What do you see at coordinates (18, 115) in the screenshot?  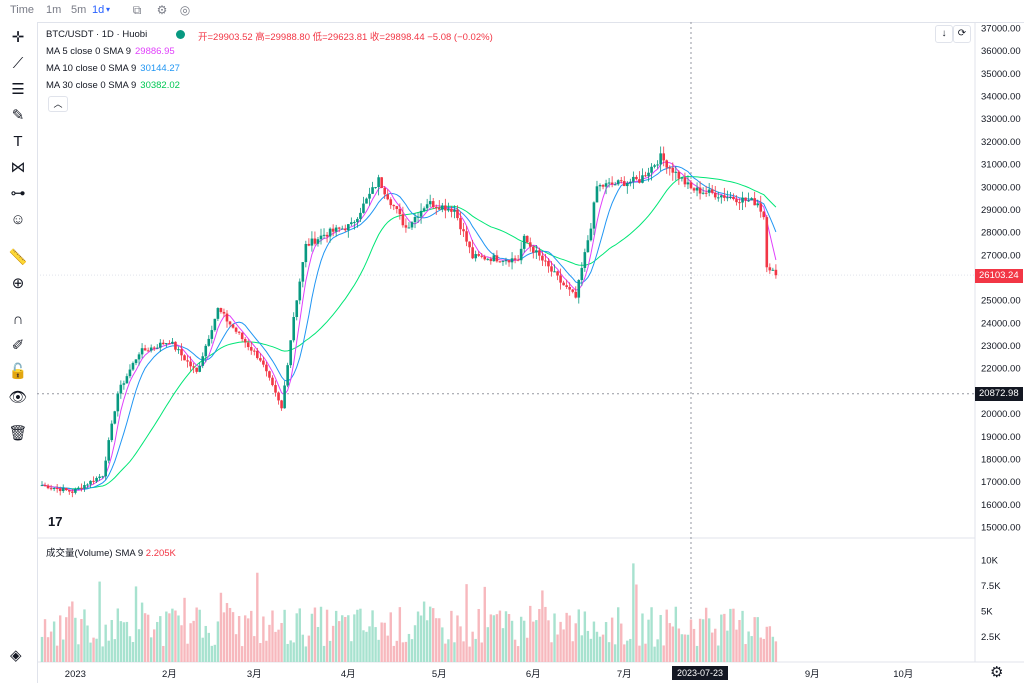 I see `brush-icon: ✎` at bounding box center [18, 115].